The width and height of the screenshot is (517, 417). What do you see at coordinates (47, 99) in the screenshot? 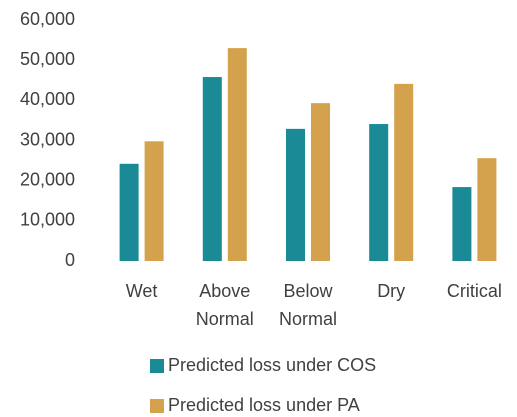
I see `y-tick-label: 40,000` at bounding box center [47, 99].